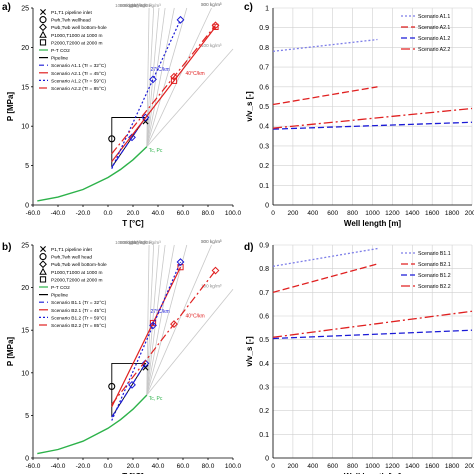 Image resolution: width=474 pixels, height=474 pixels. I want to click on pt2-x-tick-label: 0.0, so click(107, 466).